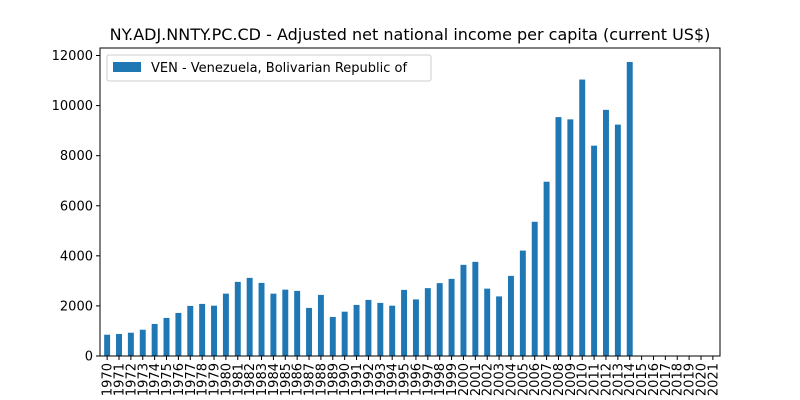 The width and height of the screenshot is (800, 400). Describe the element at coordinates (535, 379) in the screenshot. I see `x-tick-label: 2006` at that location.